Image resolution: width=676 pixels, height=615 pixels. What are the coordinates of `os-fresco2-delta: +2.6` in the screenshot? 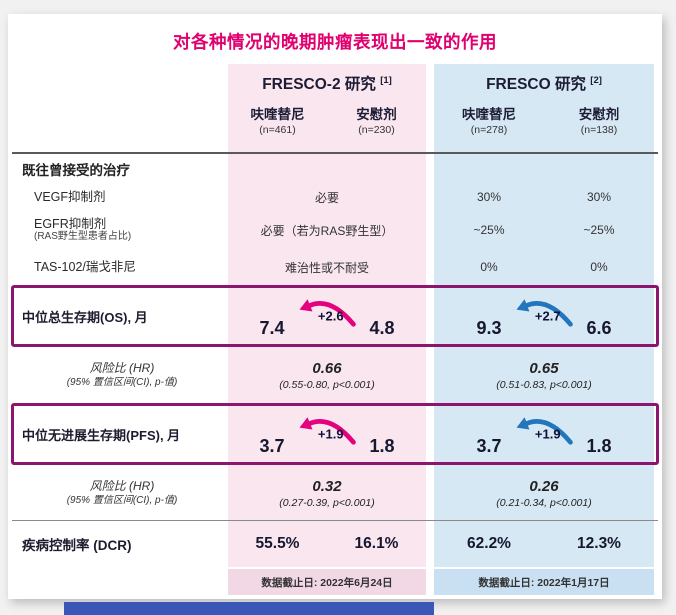 It's located at (330, 316).